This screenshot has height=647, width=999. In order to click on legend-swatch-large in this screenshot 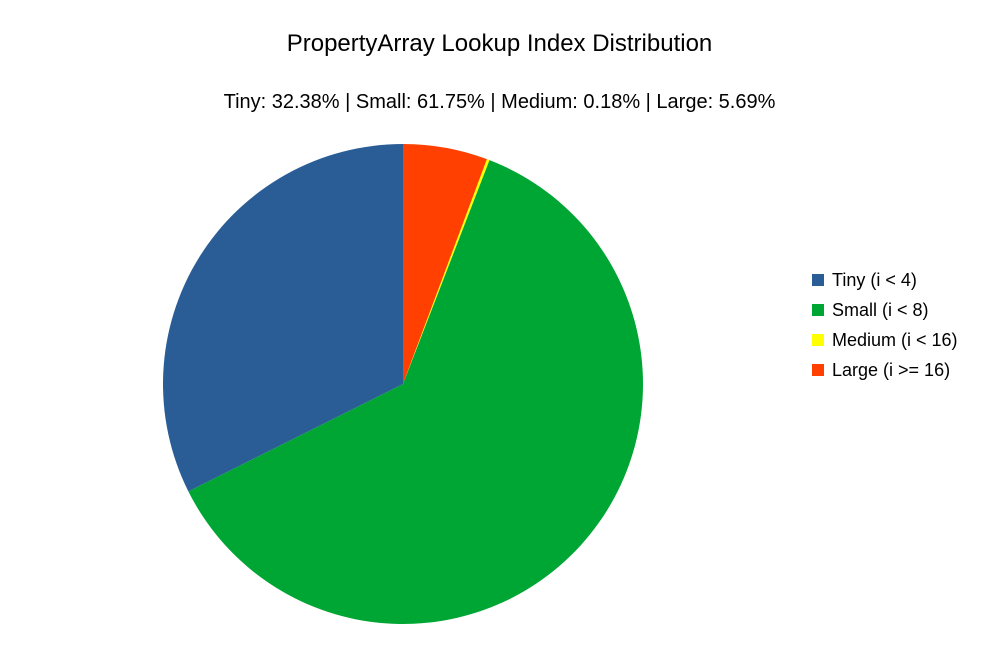, I will do `click(818, 370)`.